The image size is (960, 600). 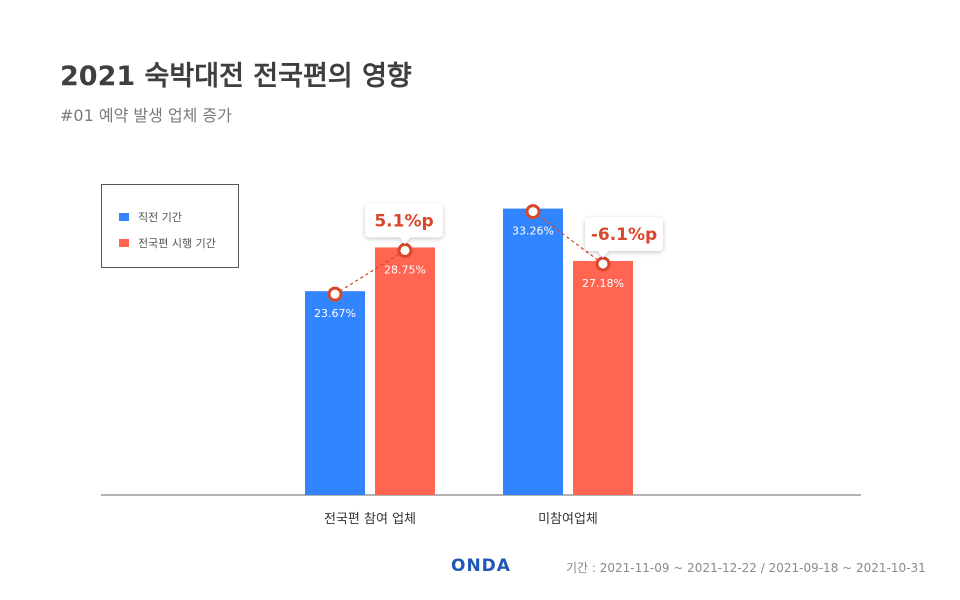 I want to click on change-annotation-label: -6.1%p, so click(x=624, y=235).